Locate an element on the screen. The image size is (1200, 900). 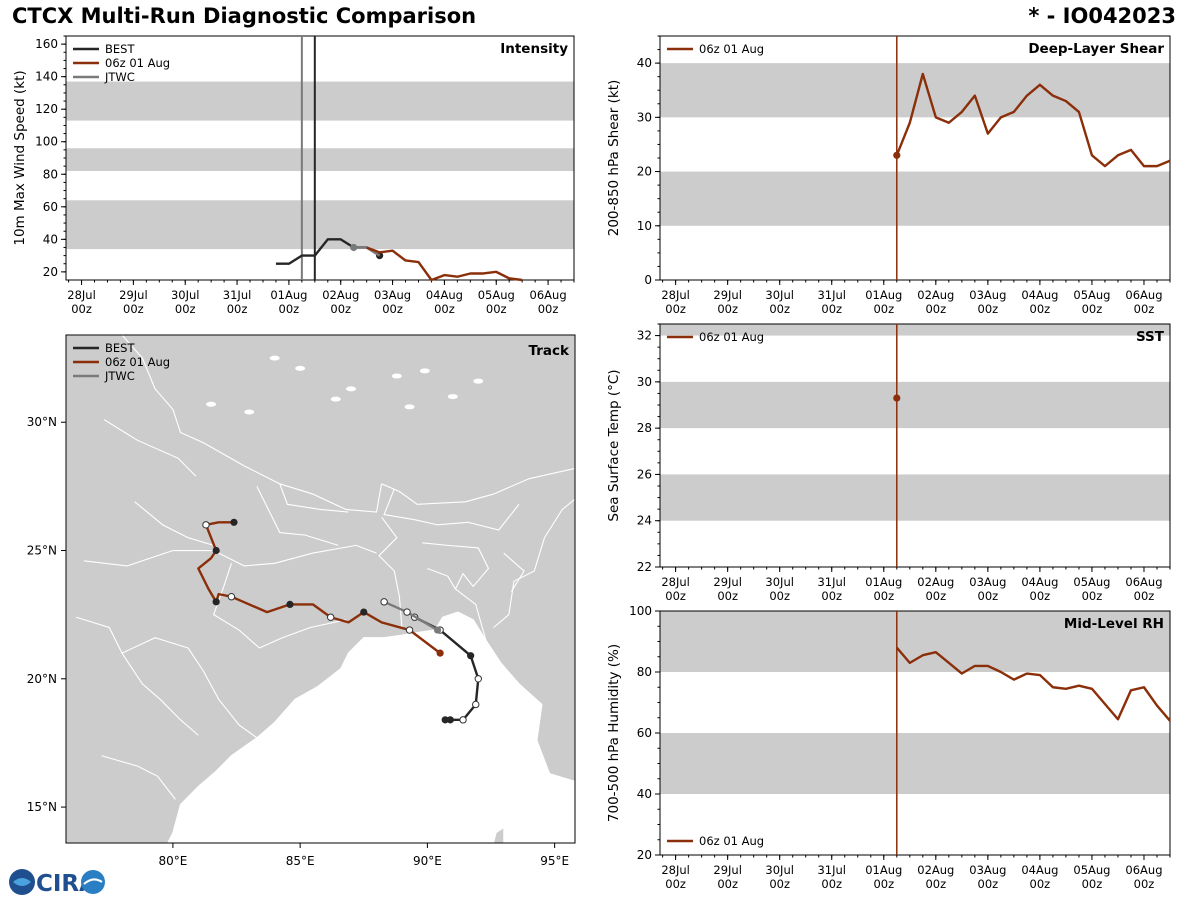
track-legend-label: 06z 01 Aug is located at coordinates (137, 362).